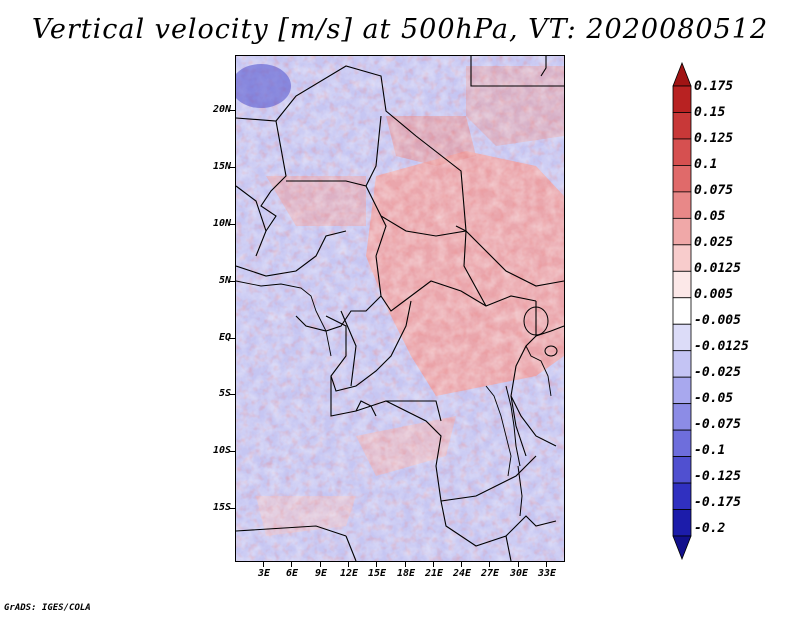 The height and width of the screenshot is (618, 800). Describe the element at coordinates (721, 346) in the screenshot. I see `colorbar-label: -0.0125` at that location.